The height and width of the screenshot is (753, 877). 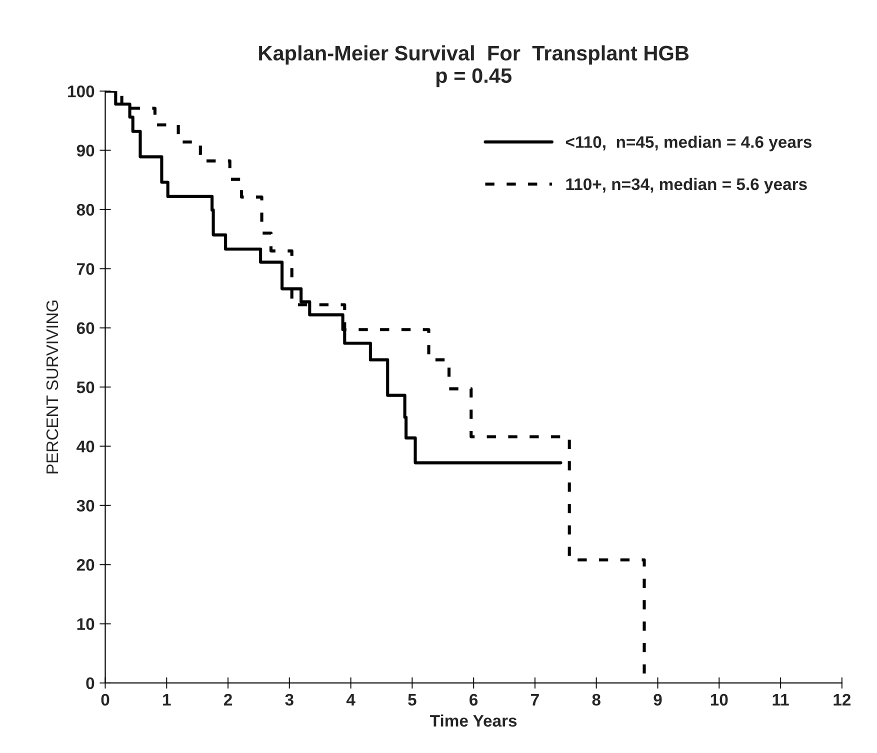 I want to click on y-axis-title: PERCENT SURVIVING, so click(x=52, y=387).